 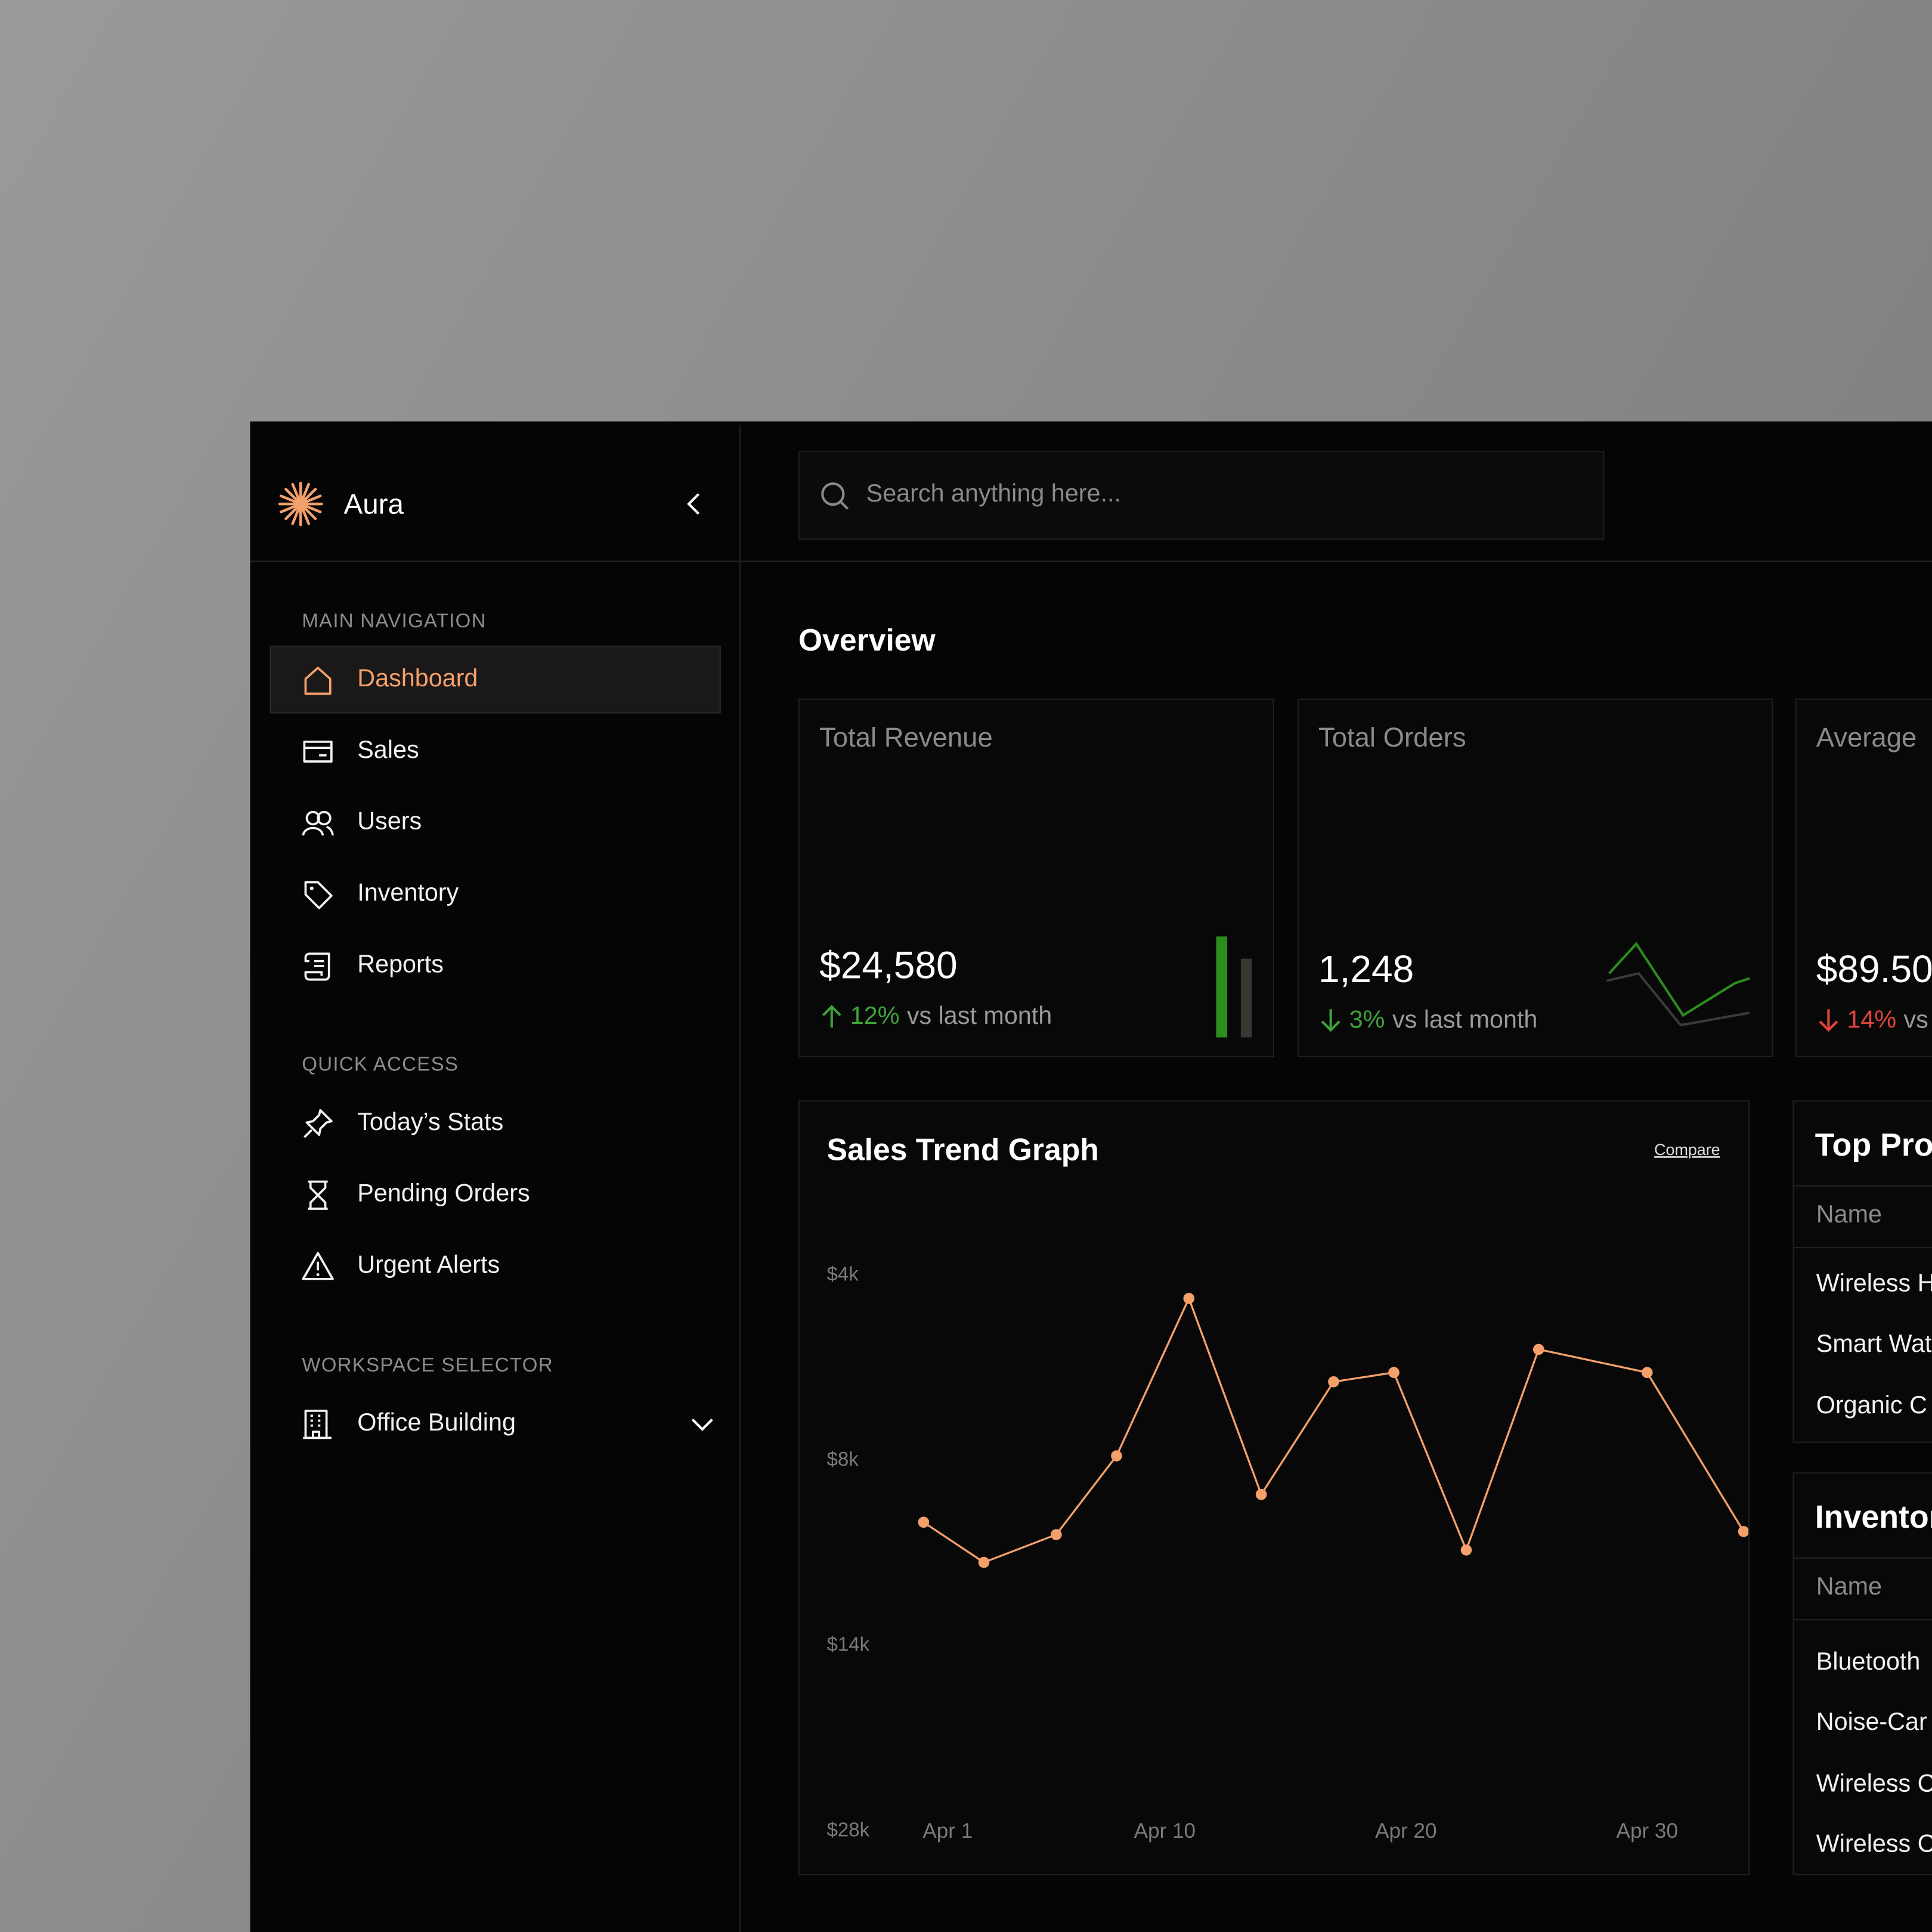 I want to click on stat-label: Total Revenue, so click(x=906, y=737).